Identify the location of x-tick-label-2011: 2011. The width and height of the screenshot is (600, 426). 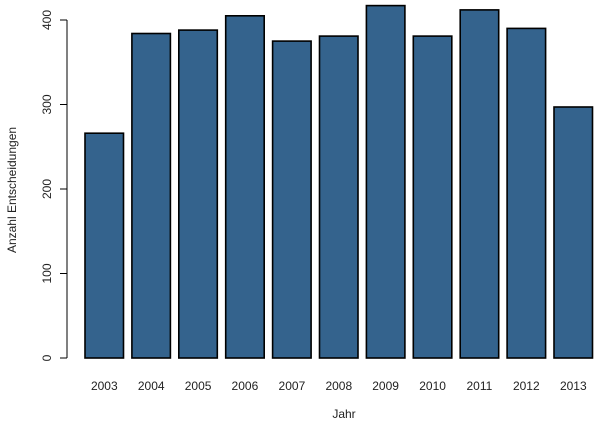
(479, 386).